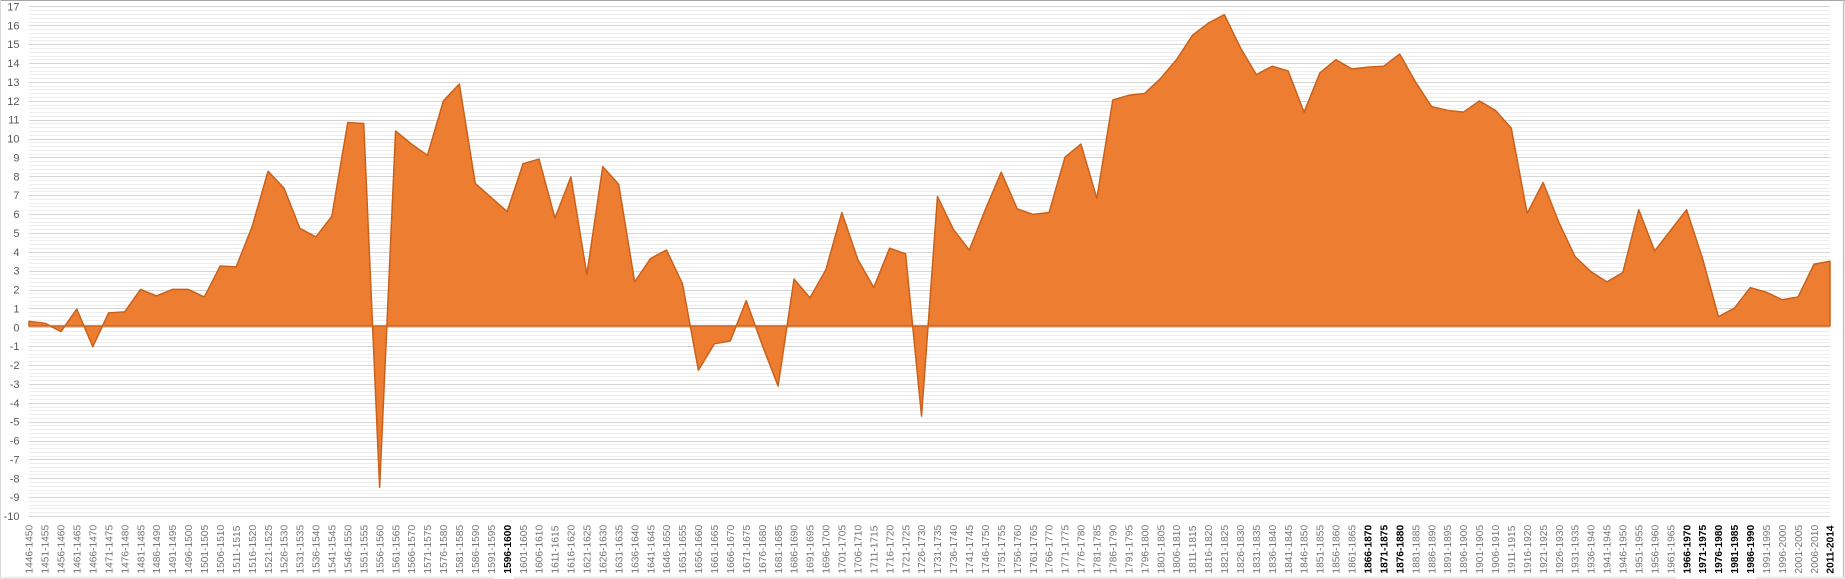  What do you see at coordinates (938, 549) in the screenshot?
I see `svg-text: 1731-1735` at bounding box center [938, 549].